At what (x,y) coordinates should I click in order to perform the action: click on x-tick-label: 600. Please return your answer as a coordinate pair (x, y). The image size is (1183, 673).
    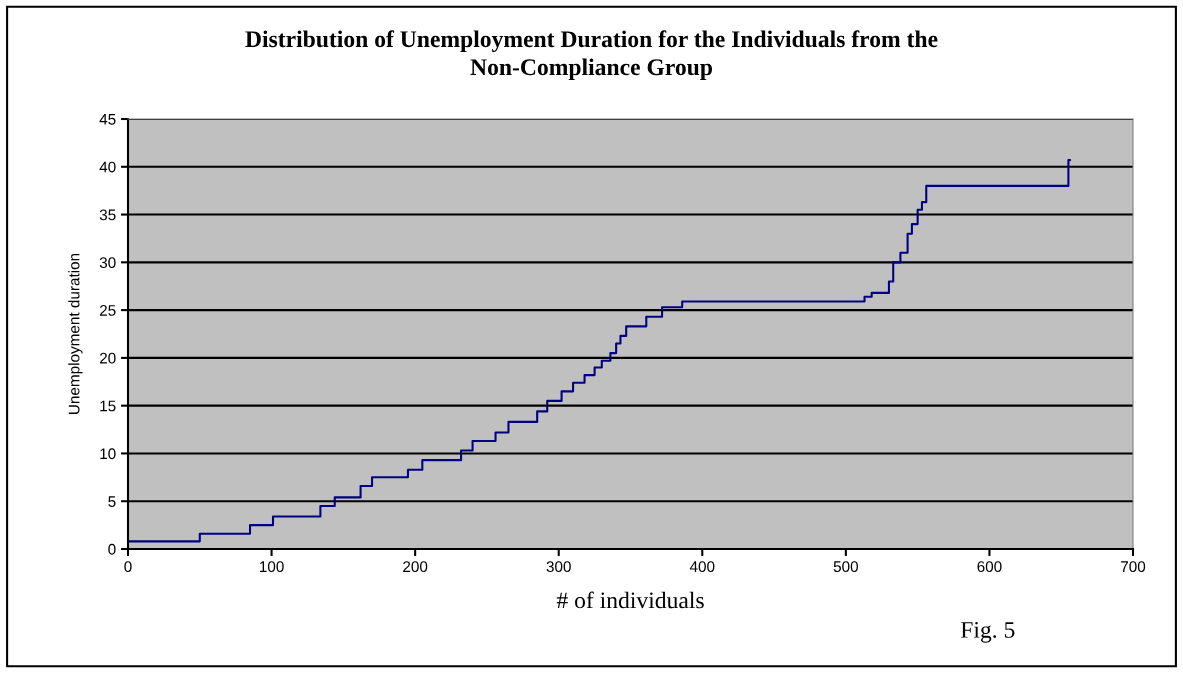
    Looking at the image, I should click on (989, 567).